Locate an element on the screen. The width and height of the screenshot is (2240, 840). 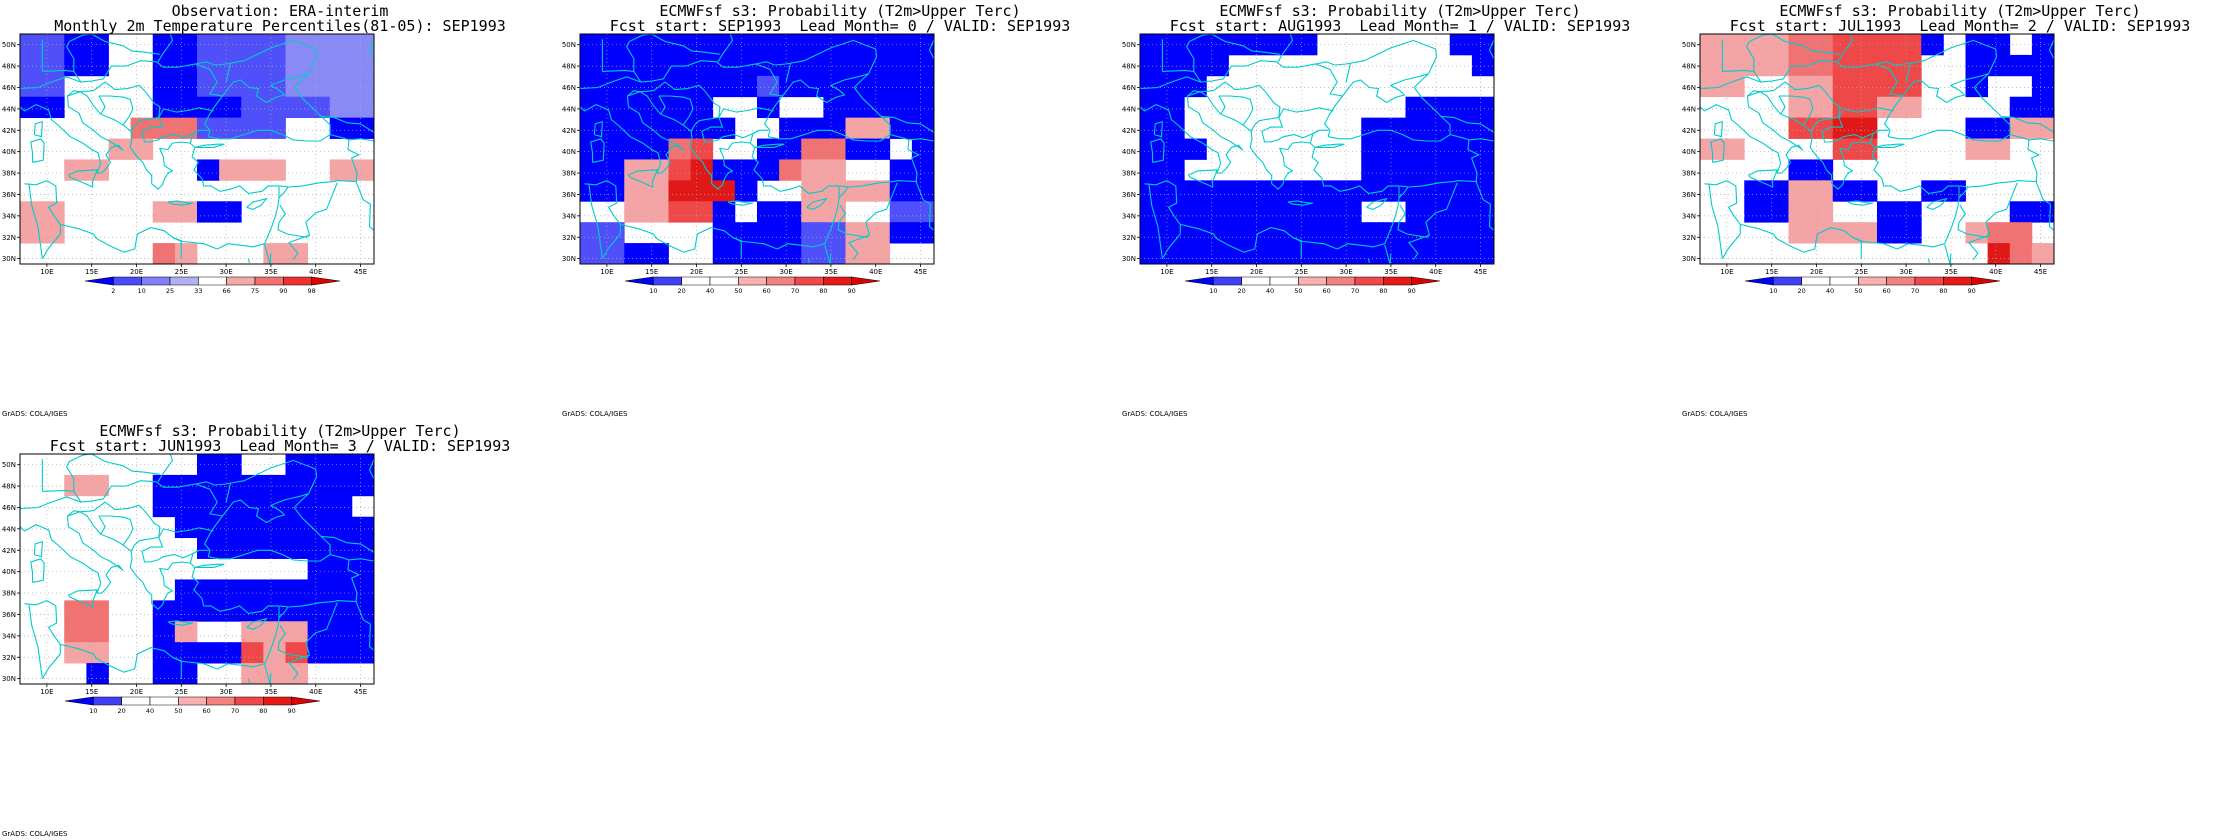
shaded-grid is located at coordinates (1317, 149).